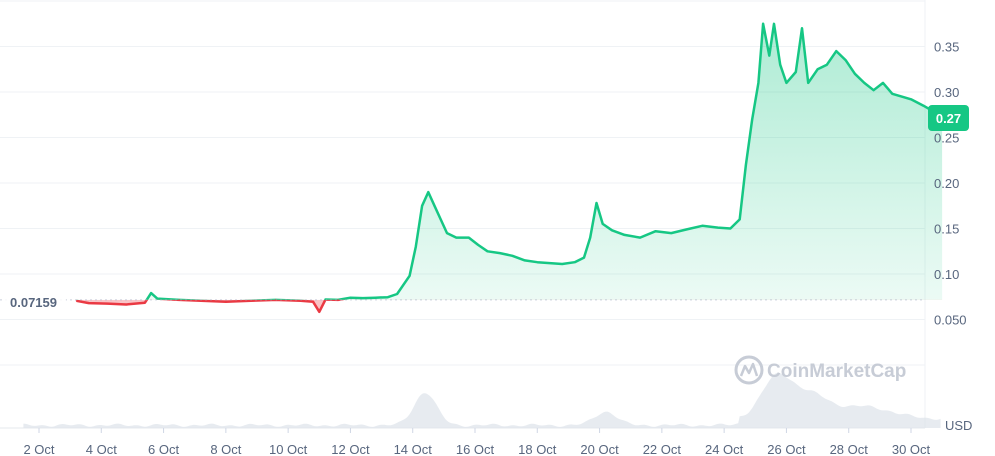 This screenshot has height=456, width=995. Describe the element at coordinates (849, 449) in the screenshot. I see `x-tick-label: 28 Oct` at that location.